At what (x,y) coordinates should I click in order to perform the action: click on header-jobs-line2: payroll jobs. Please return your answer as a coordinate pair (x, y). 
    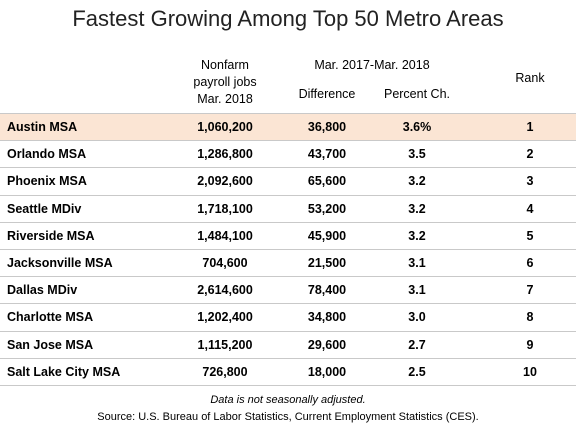
    Looking at the image, I should click on (225, 82).